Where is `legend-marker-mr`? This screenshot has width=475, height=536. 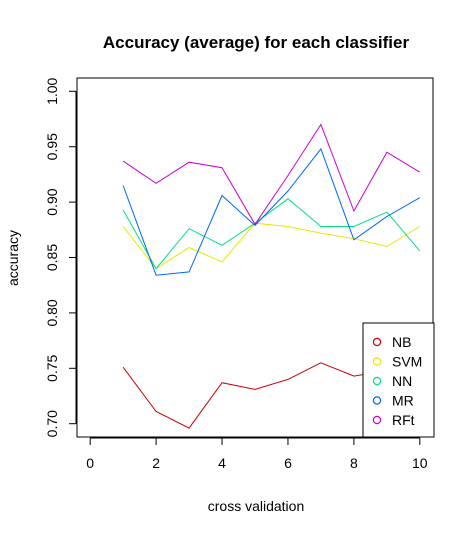
legend-marker-mr is located at coordinates (377, 400).